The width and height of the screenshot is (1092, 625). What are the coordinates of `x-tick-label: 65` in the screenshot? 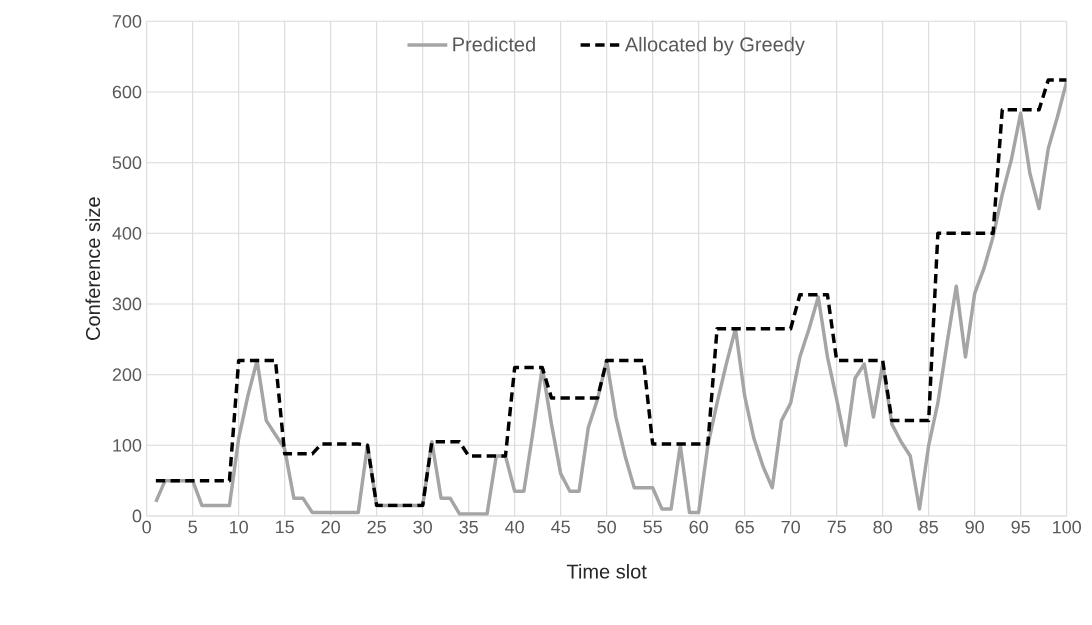 It's located at (744, 527).